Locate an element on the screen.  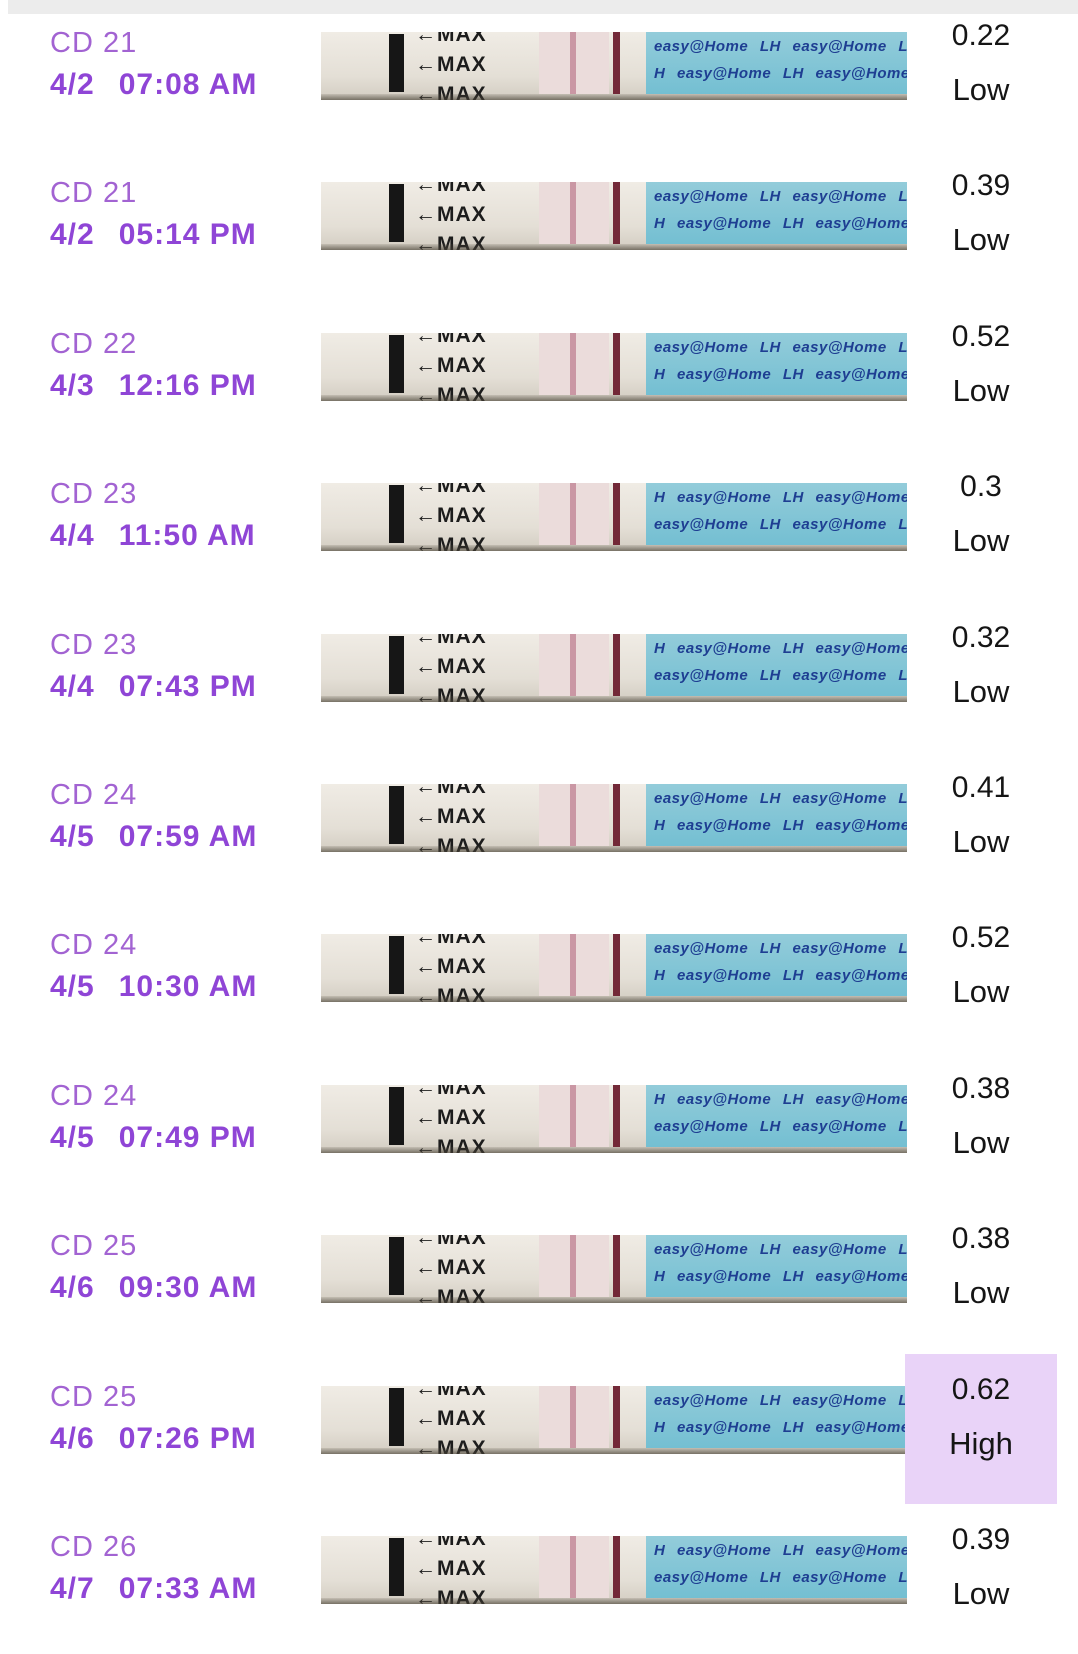
result-column: 0.22 Low is located at coordinates (981, 75).